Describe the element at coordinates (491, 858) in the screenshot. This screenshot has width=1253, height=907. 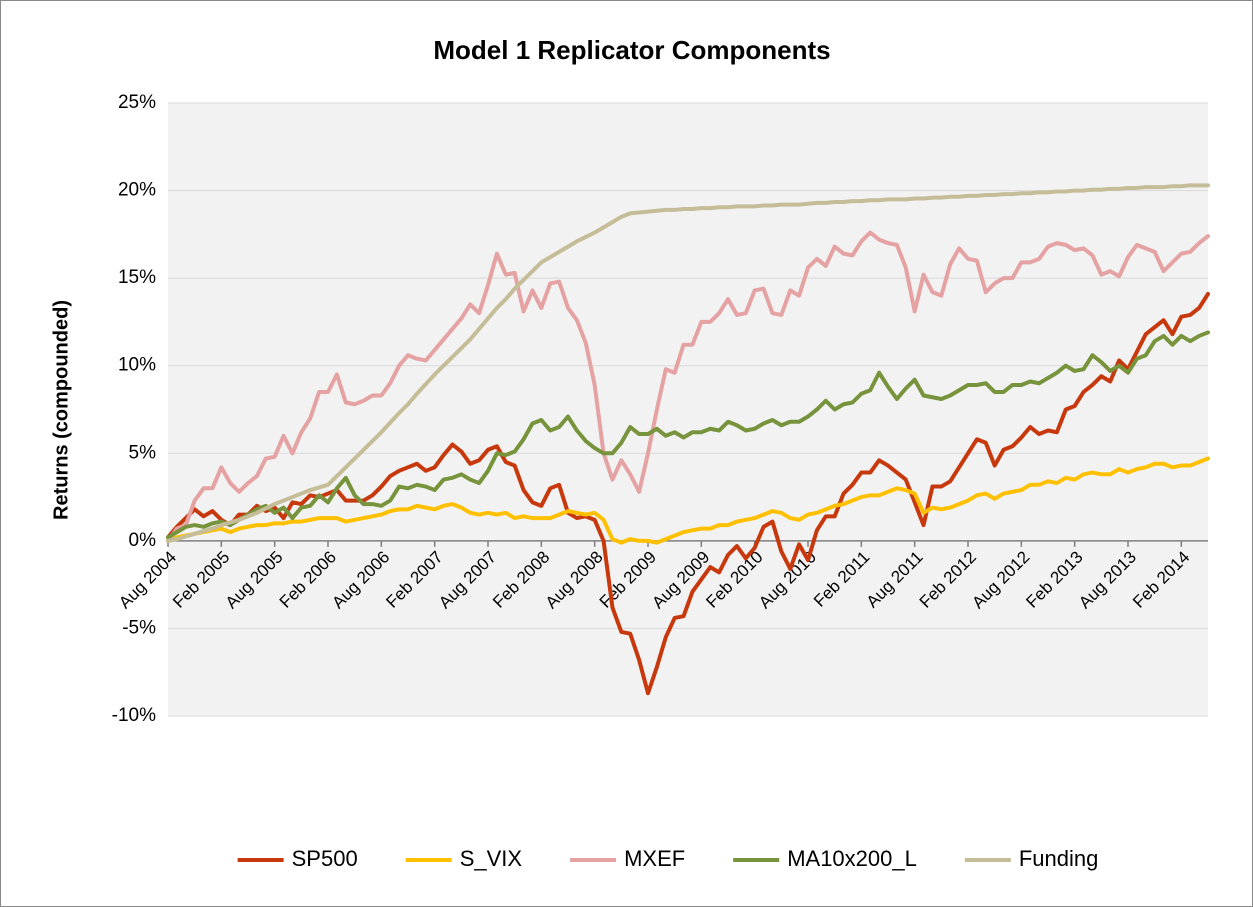
I see `legend-label: S_VIX` at that location.